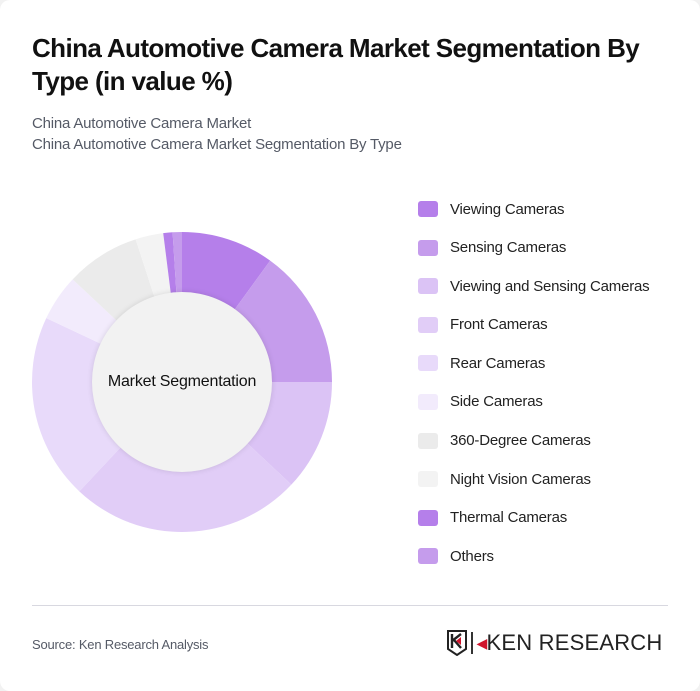  I want to click on legend-label: Side Cameras, so click(496, 402).